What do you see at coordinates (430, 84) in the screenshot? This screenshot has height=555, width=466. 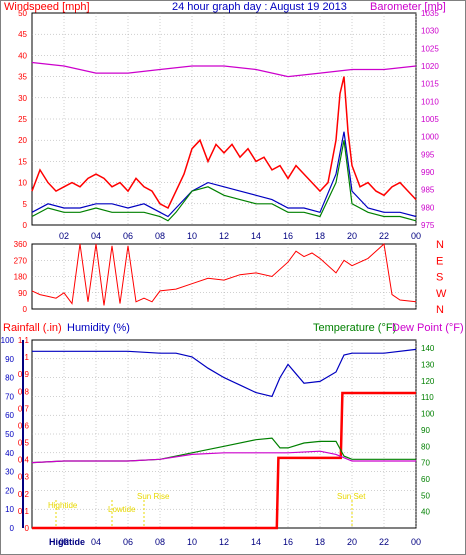 I see `barometer-tick-label: 1015` at bounding box center [430, 84].